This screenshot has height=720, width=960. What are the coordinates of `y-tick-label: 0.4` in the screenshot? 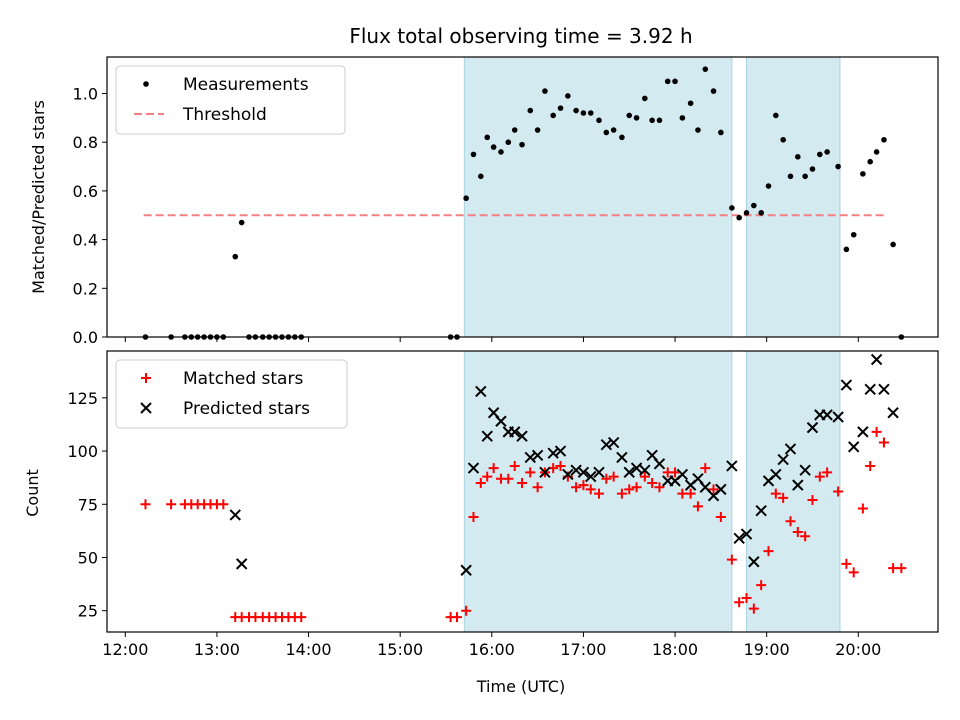 It's located at (85, 240).